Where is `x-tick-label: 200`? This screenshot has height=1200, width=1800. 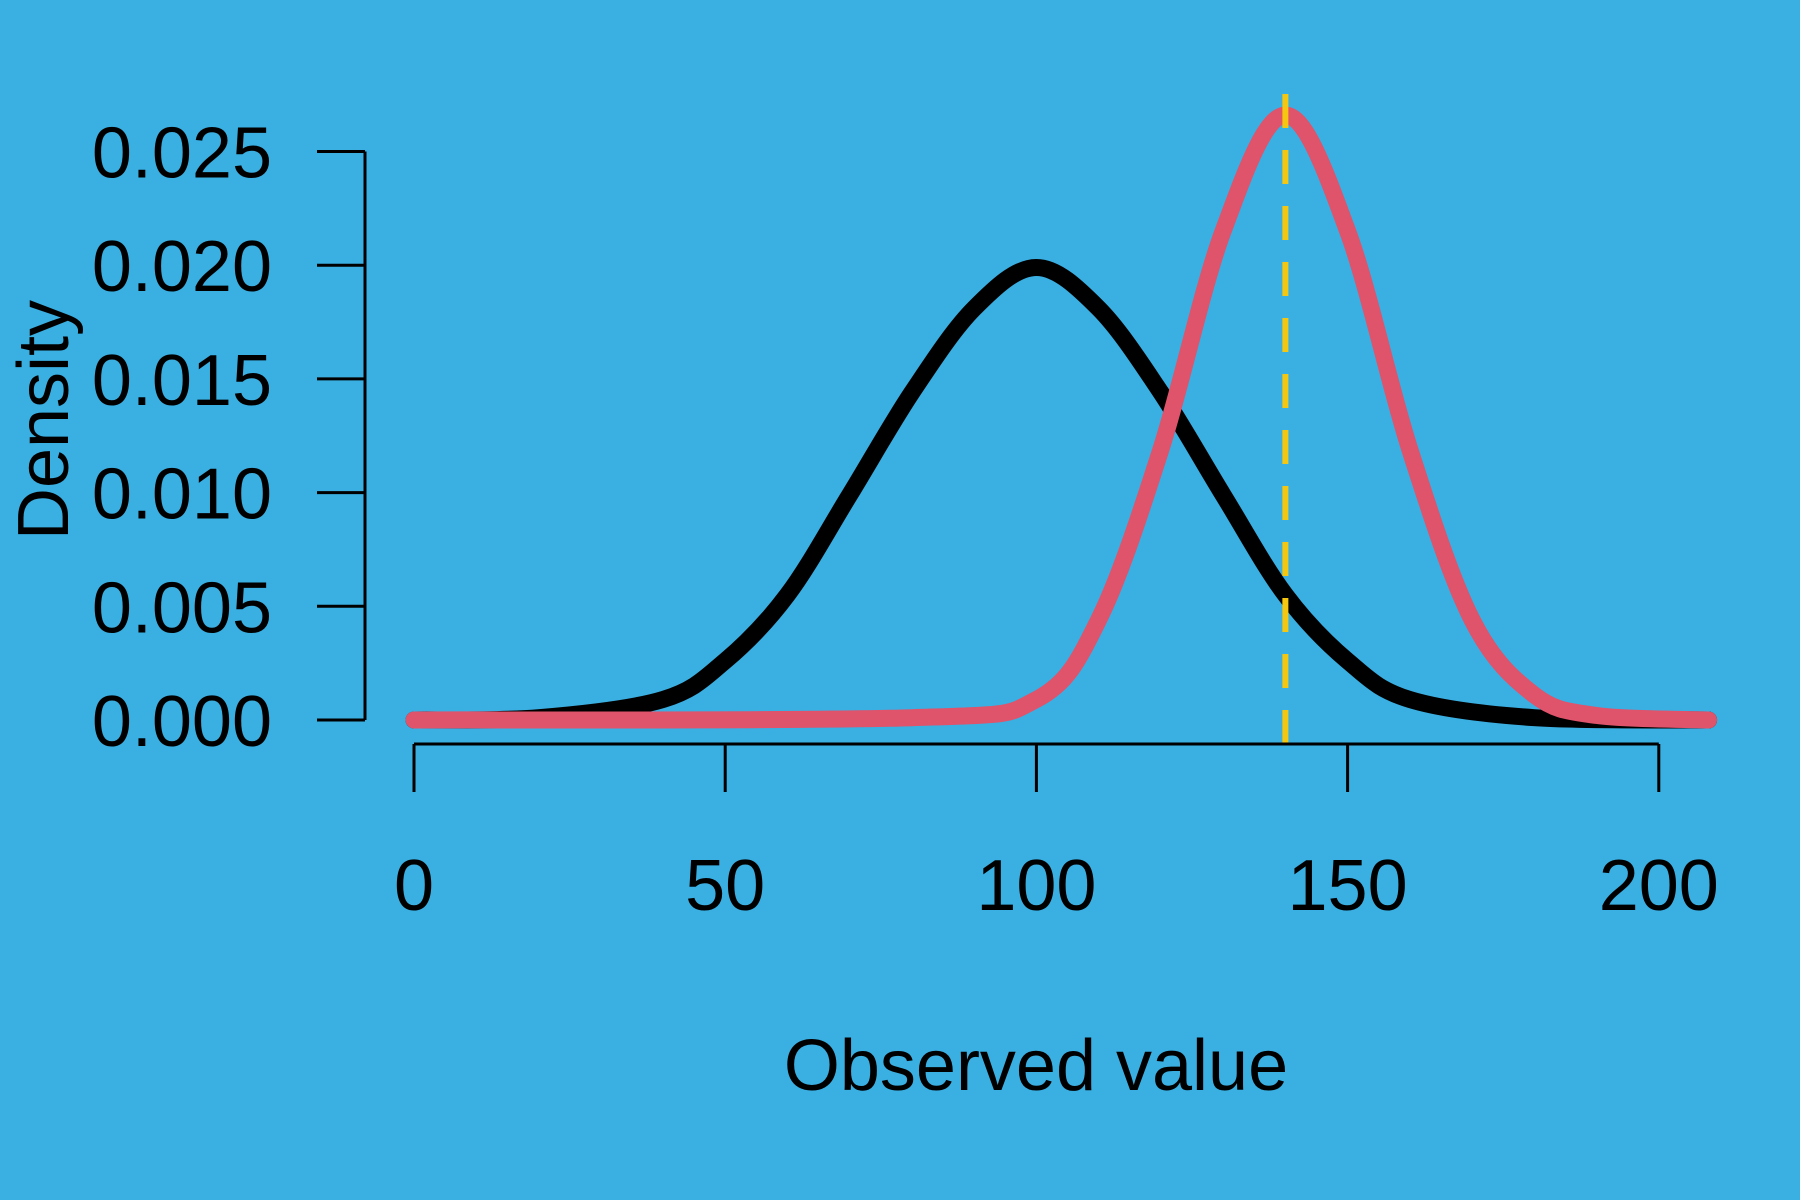 x-tick-label: 200 is located at coordinates (1659, 886).